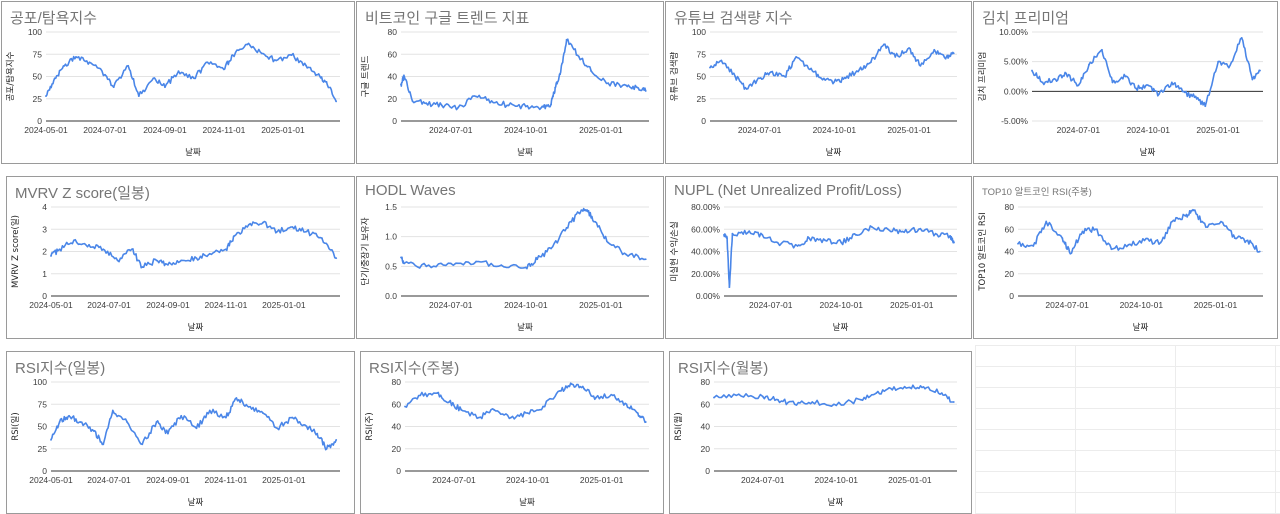  I want to click on y-axis-label: TOP10 알트코인 RSI, so click(982, 251).